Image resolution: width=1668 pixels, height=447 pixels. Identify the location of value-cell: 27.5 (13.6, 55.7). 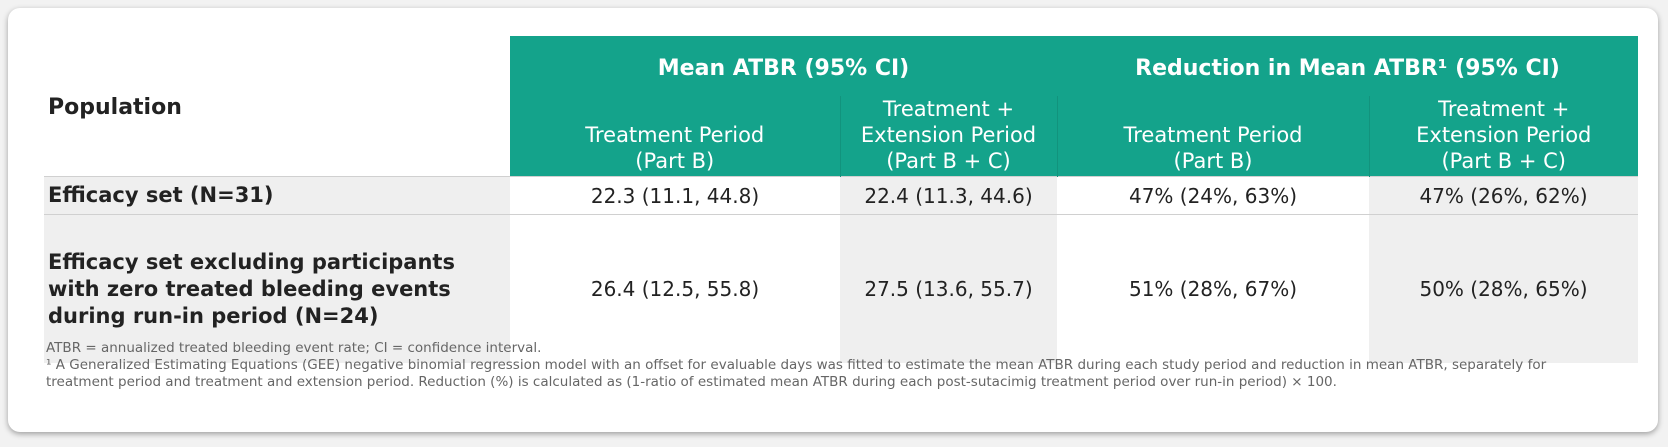
(948, 288).